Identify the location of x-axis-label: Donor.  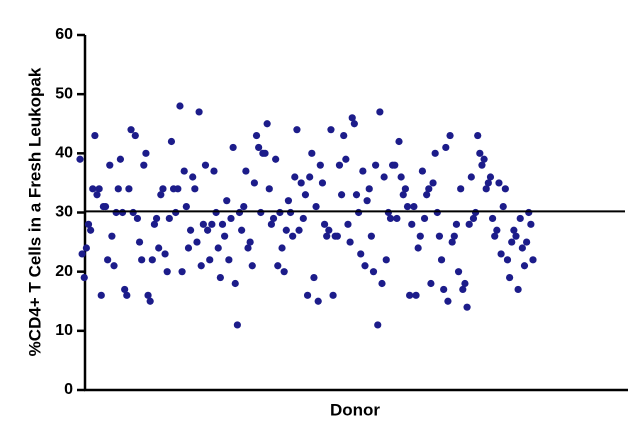
(355, 409).